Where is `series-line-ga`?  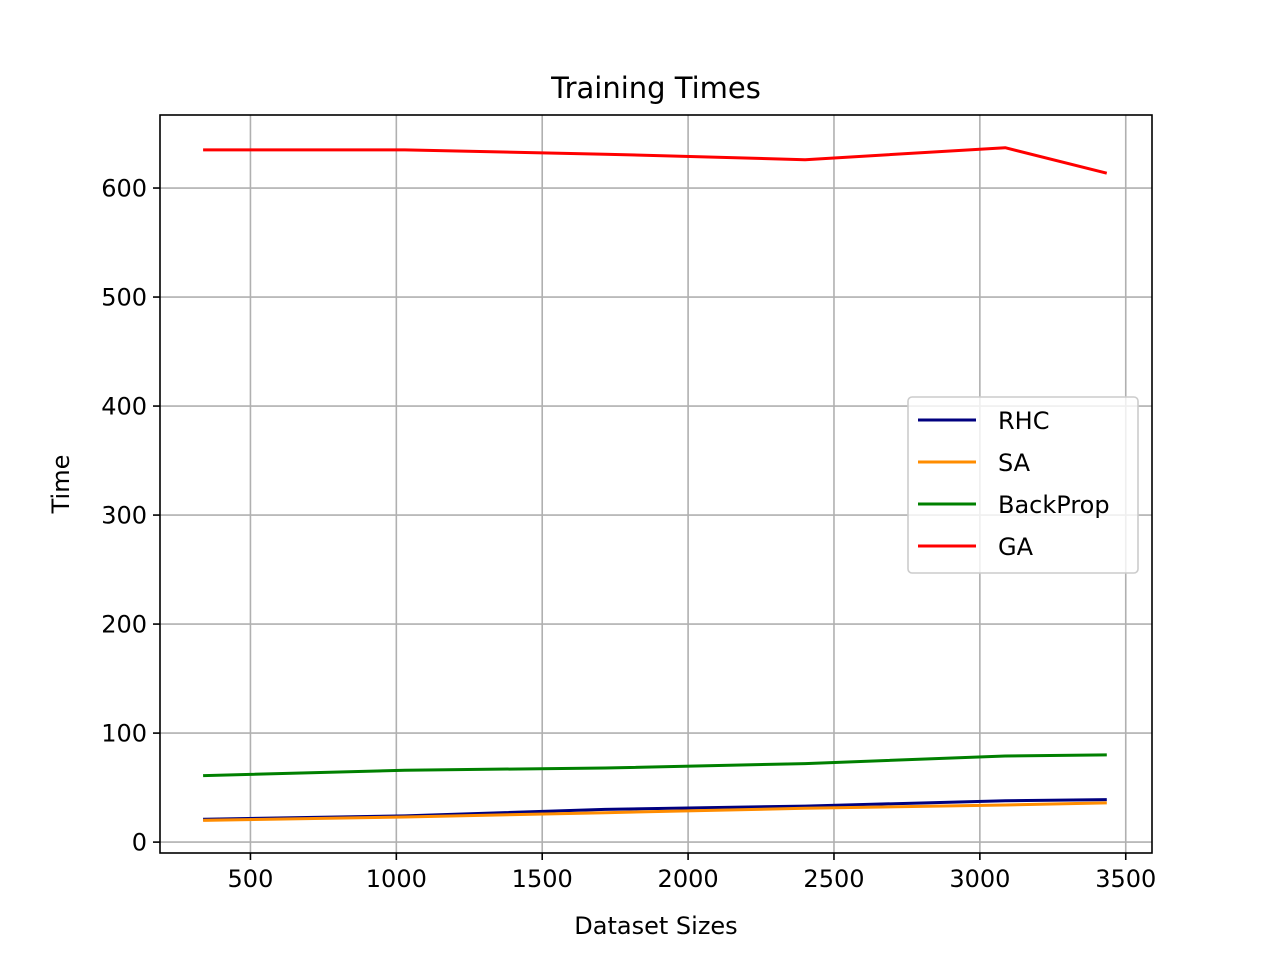
series-line-ga is located at coordinates (655, 160).